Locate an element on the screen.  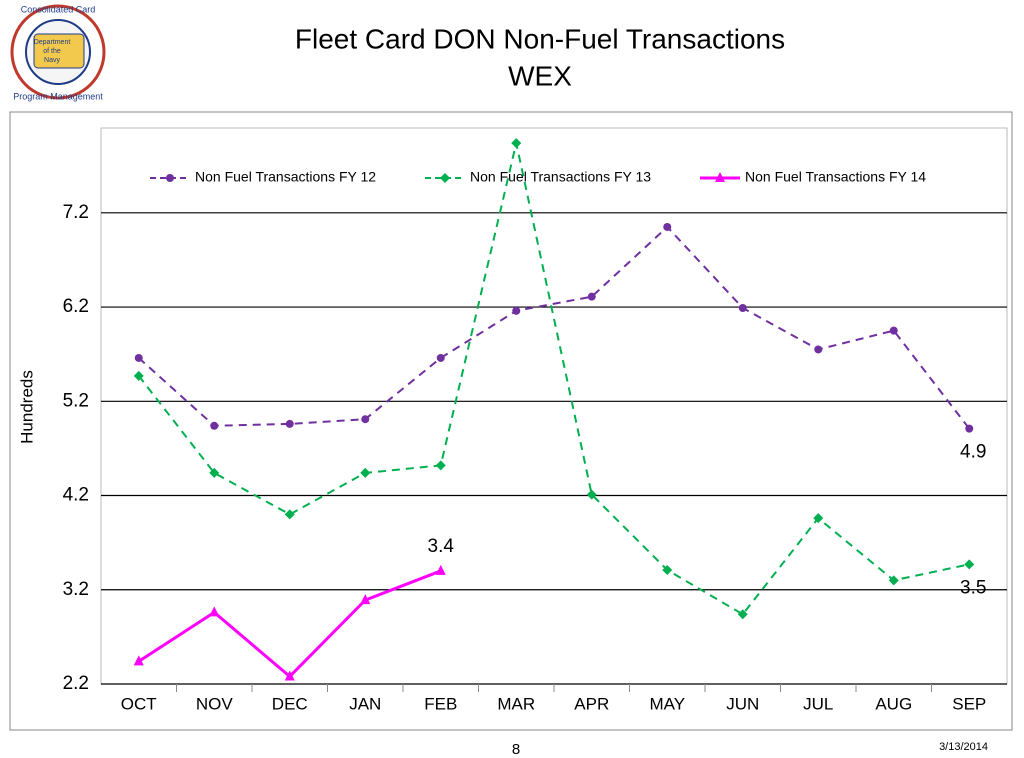
logo-bottom-text: Program Management is located at coordinates (58, 96).